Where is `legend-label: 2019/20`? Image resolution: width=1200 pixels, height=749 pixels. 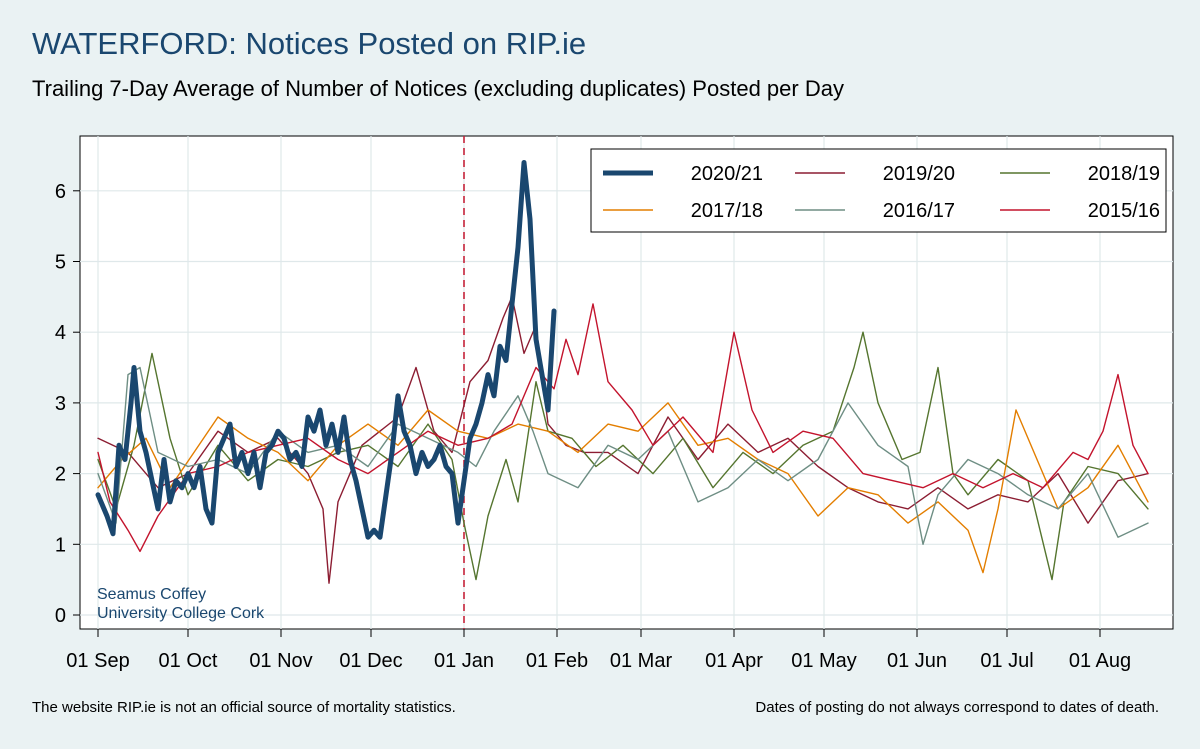 legend-label: 2019/20 is located at coordinates (919, 174).